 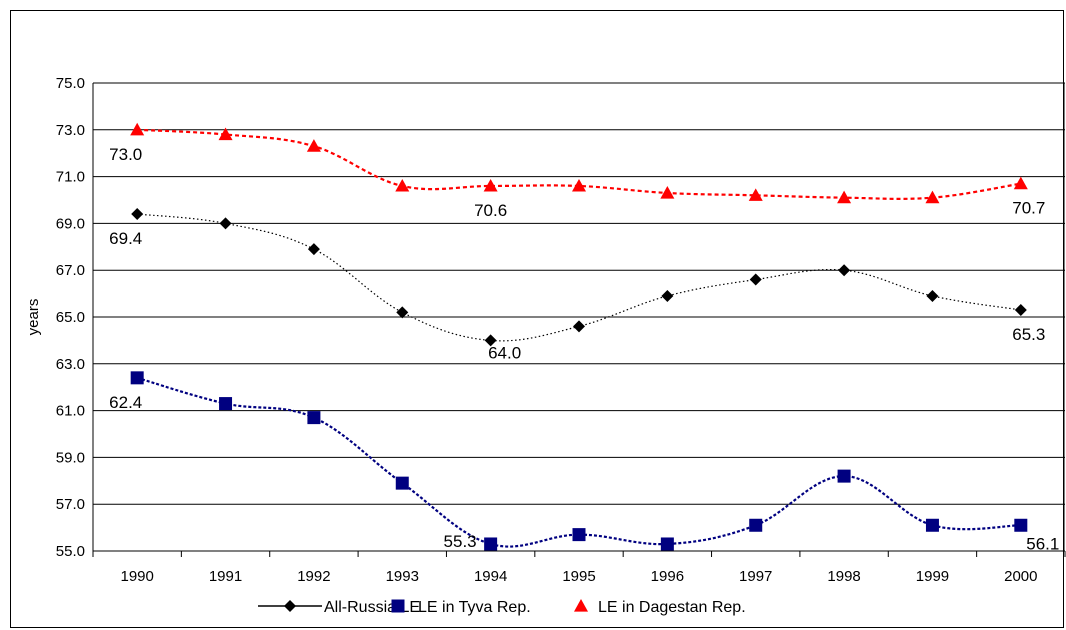 What do you see at coordinates (1028, 208) in the screenshot?
I see `data-label: 70.7` at bounding box center [1028, 208].